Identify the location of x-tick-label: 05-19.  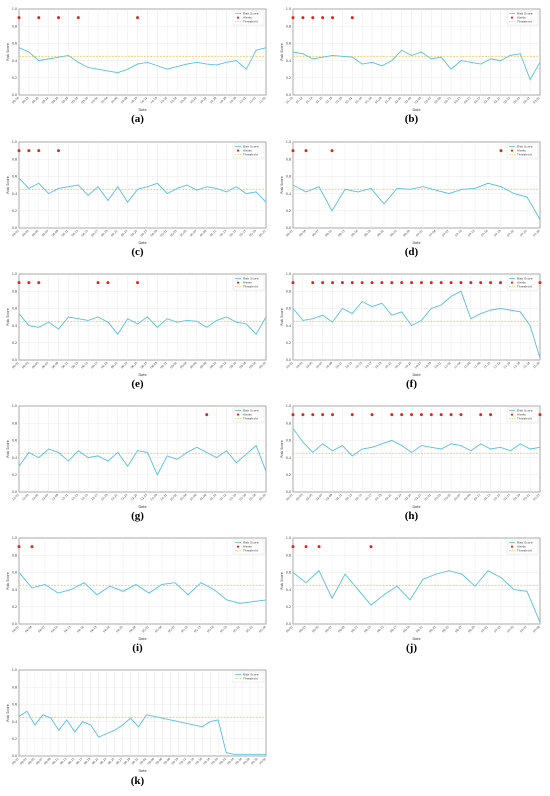
(223, 629).